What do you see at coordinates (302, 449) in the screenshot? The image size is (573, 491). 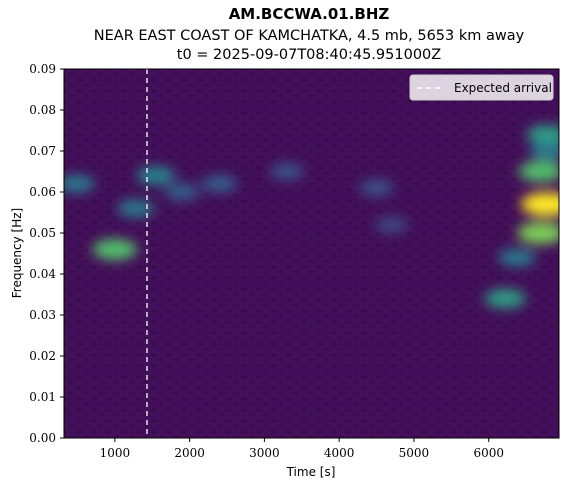 I see `x-axis-ticks: 1000 2000 3000 4000 5000 6000` at bounding box center [302, 449].